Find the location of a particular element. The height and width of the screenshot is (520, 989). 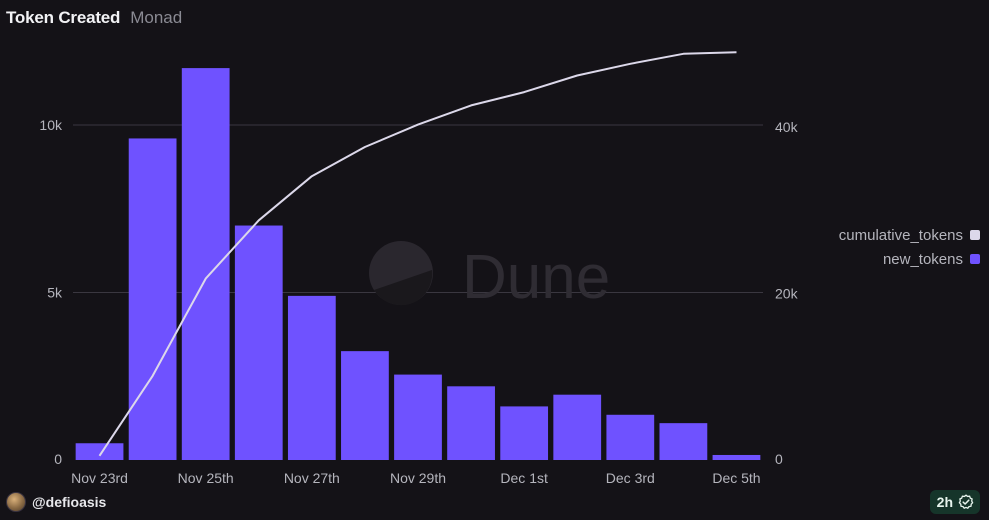

dune-watermark-text: Dune is located at coordinates (536, 277).